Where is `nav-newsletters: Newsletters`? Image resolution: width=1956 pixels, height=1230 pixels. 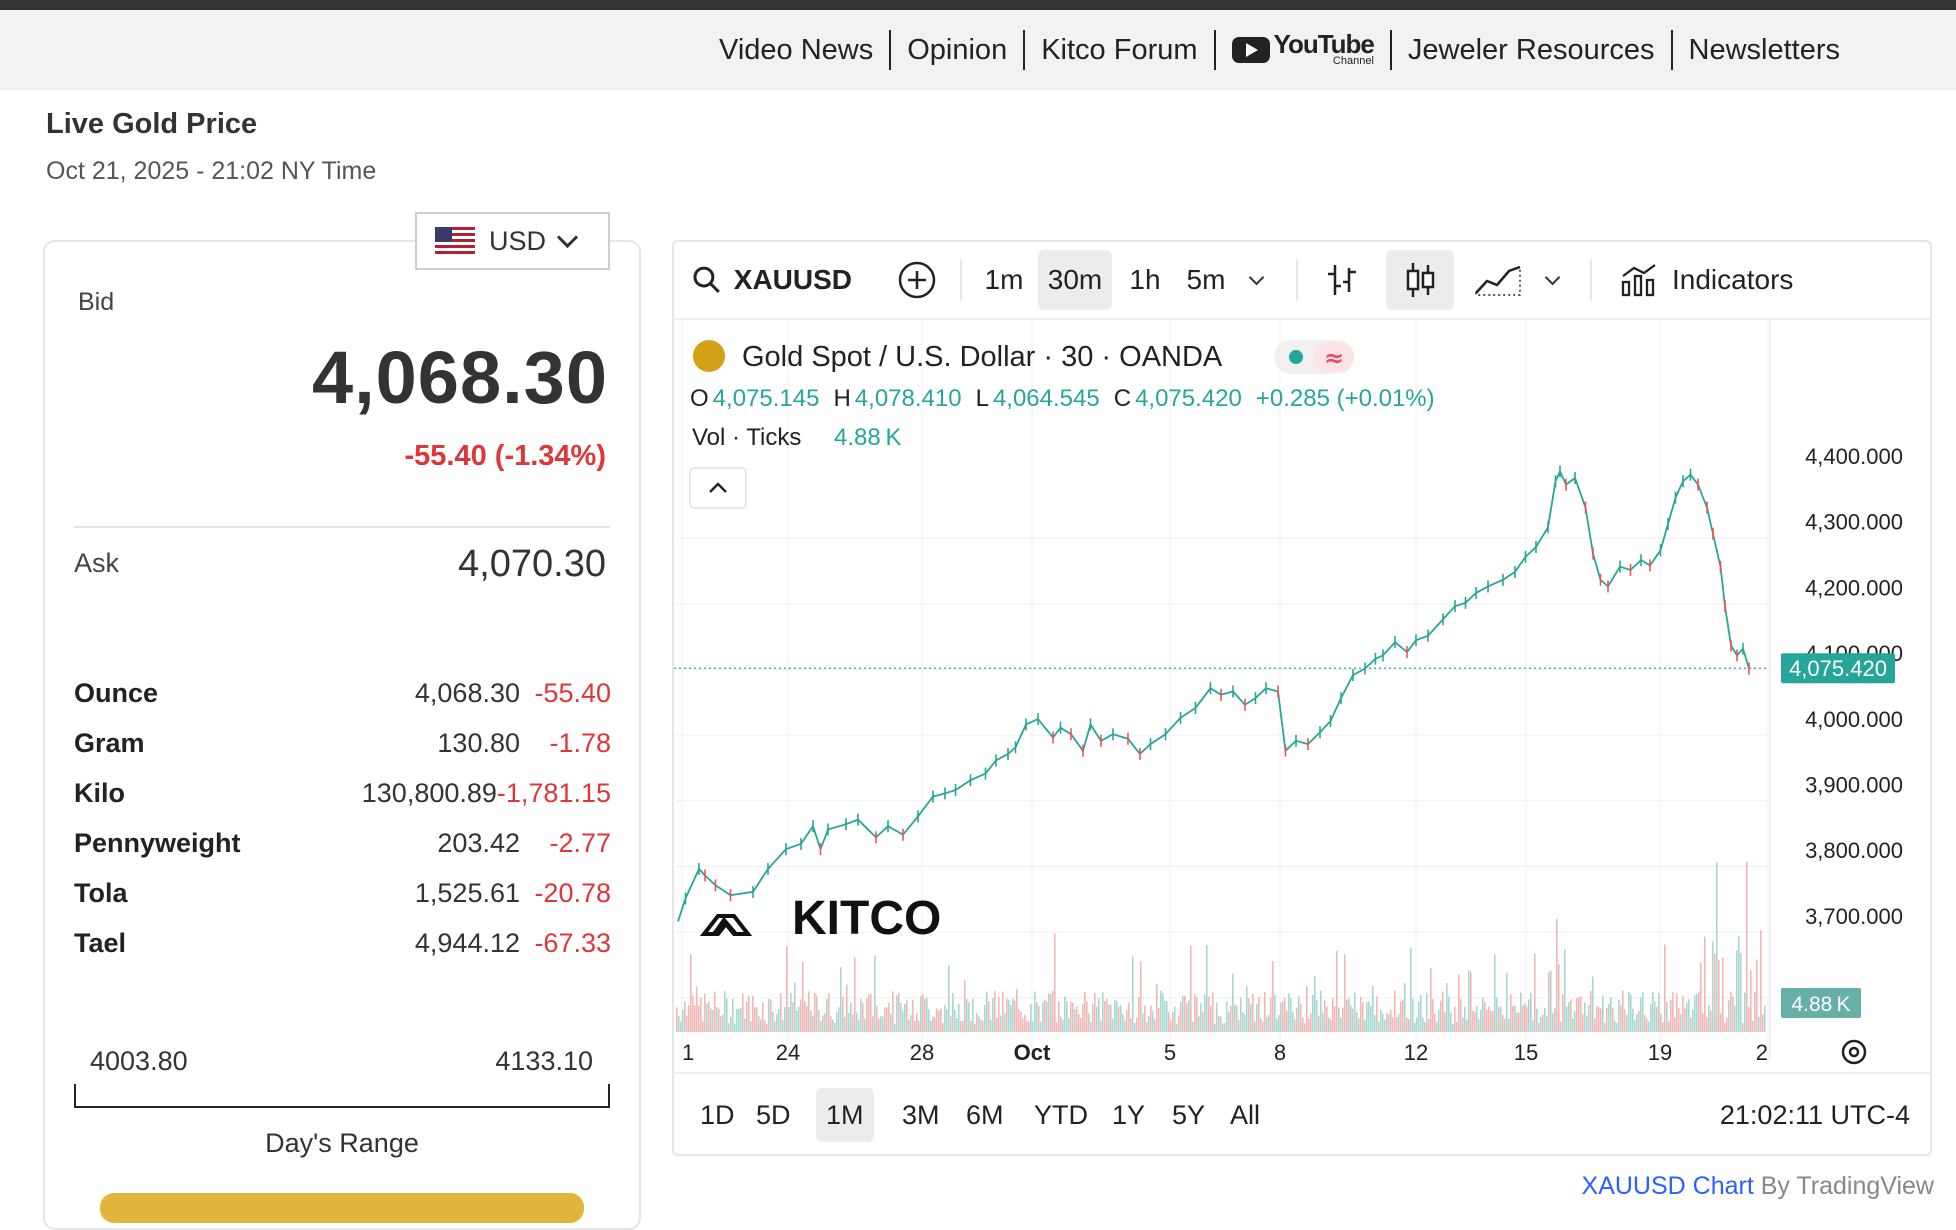 nav-newsletters: Newsletters is located at coordinates (1764, 50).